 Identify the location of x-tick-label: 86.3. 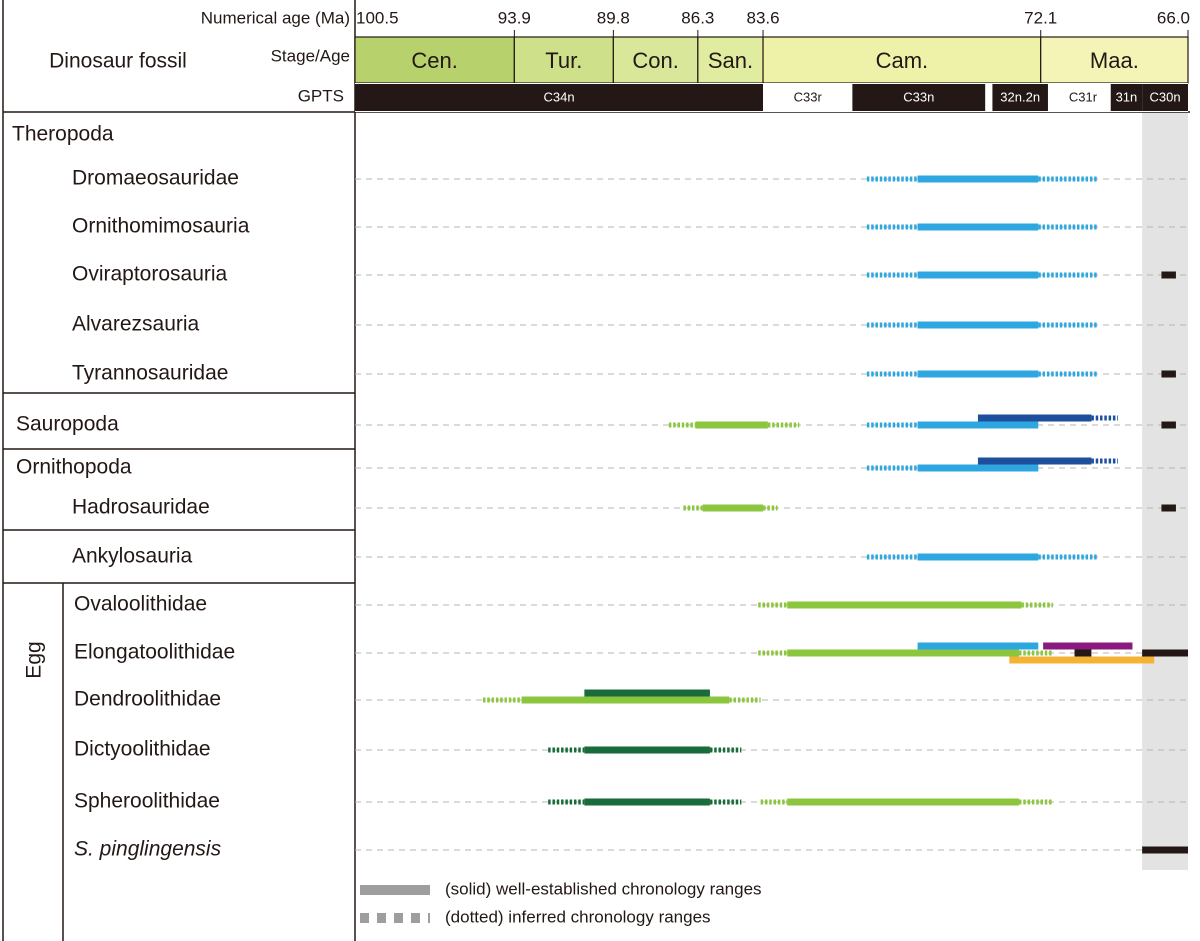
(697, 17).